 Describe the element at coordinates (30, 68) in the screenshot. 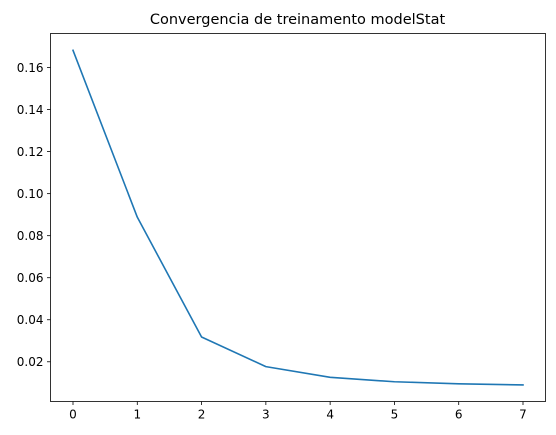

I see `y-tick-label: 0.16` at that location.